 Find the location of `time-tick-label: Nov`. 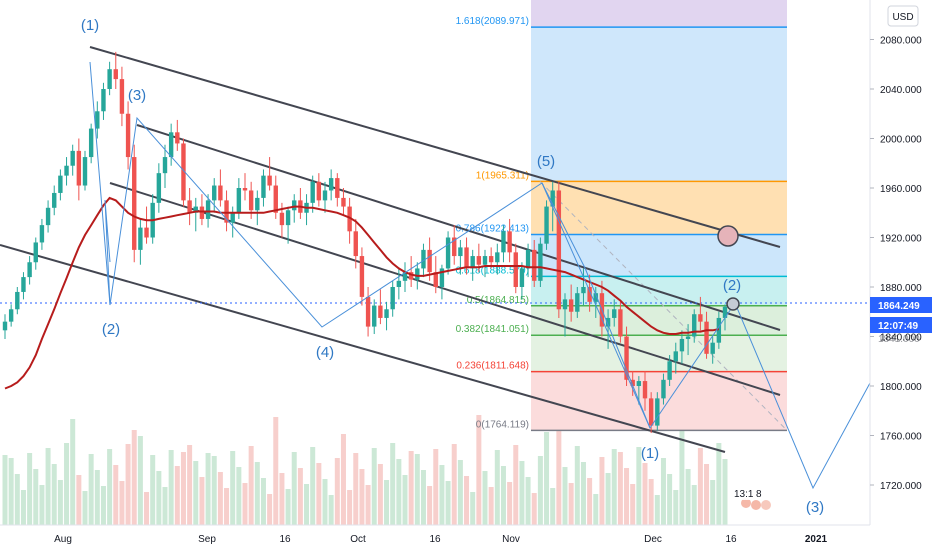

time-tick-label: Nov is located at coordinates (511, 539).